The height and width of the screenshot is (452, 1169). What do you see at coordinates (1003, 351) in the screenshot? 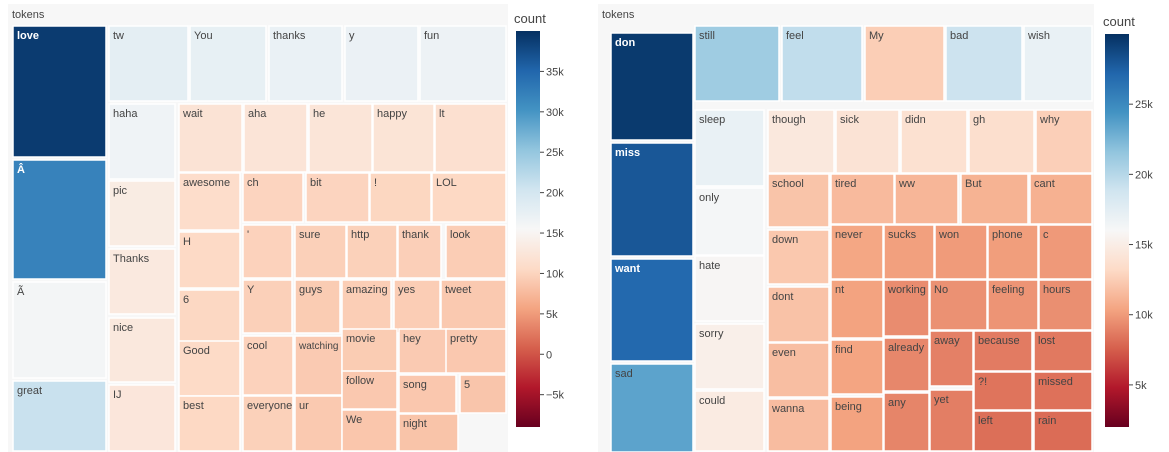
I see `tile-because: because` at bounding box center [1003, 351].